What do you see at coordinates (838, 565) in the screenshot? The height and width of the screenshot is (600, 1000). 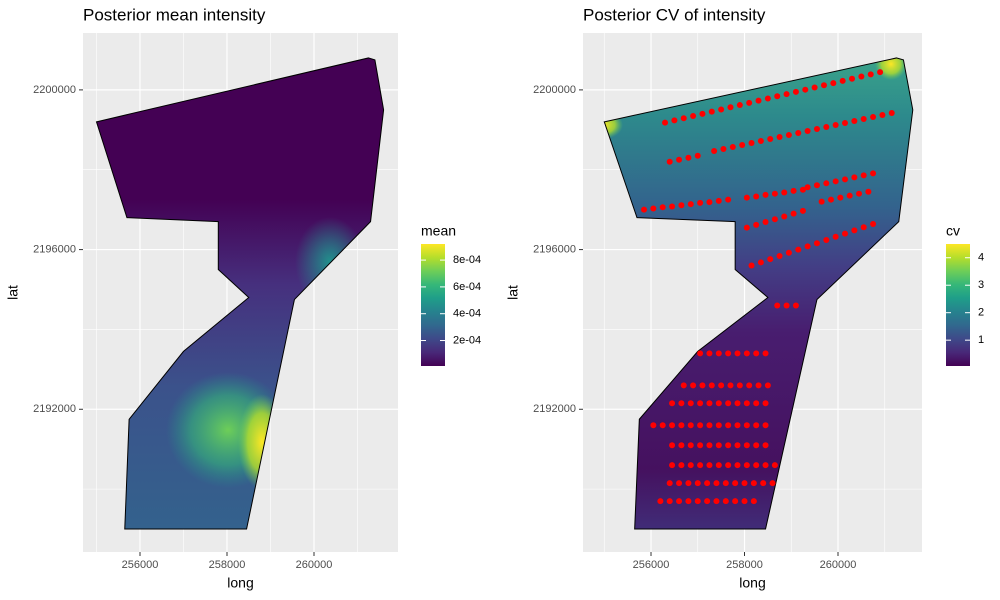 I see `x-tick-label: 260000` at bounding box center [838, 565].